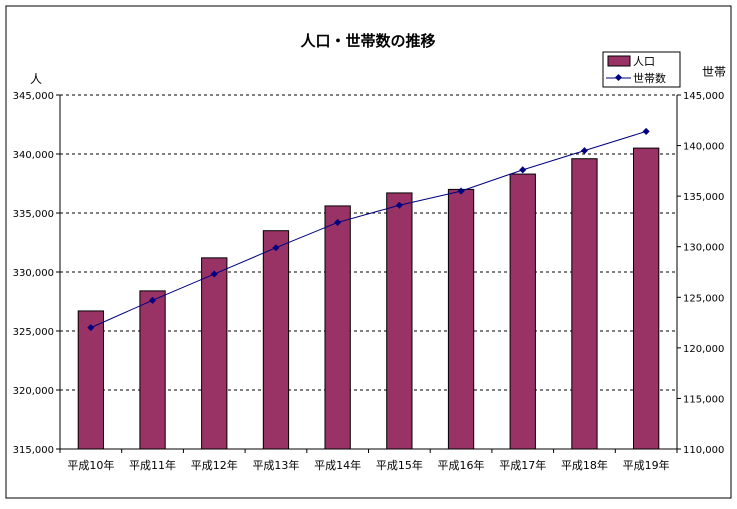  I want to click on left-tick-label: 340,000, so click(33, 155).